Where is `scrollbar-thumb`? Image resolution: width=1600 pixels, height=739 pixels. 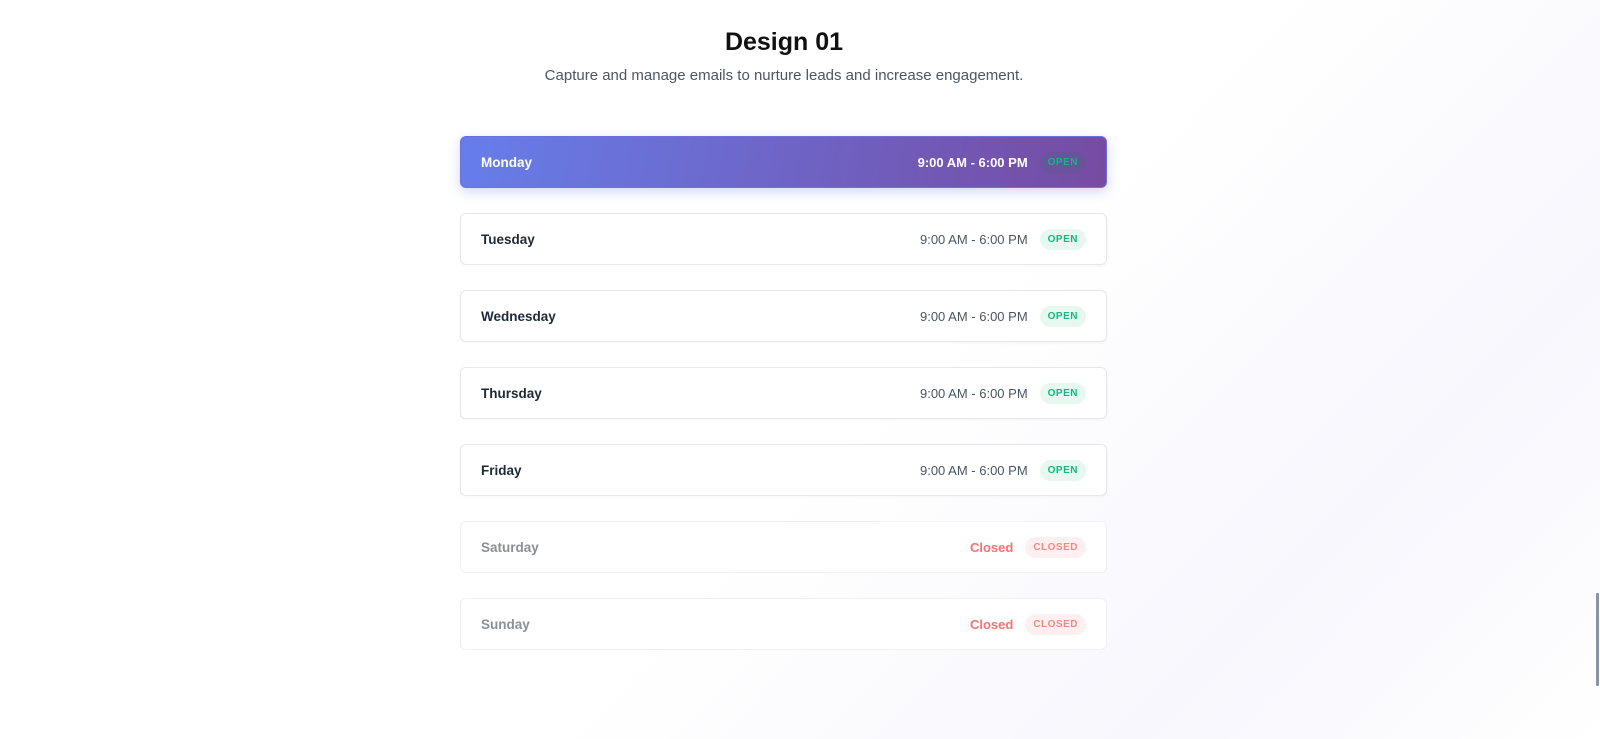 scrollbar-thumb is located at coordinates (1597, 639).